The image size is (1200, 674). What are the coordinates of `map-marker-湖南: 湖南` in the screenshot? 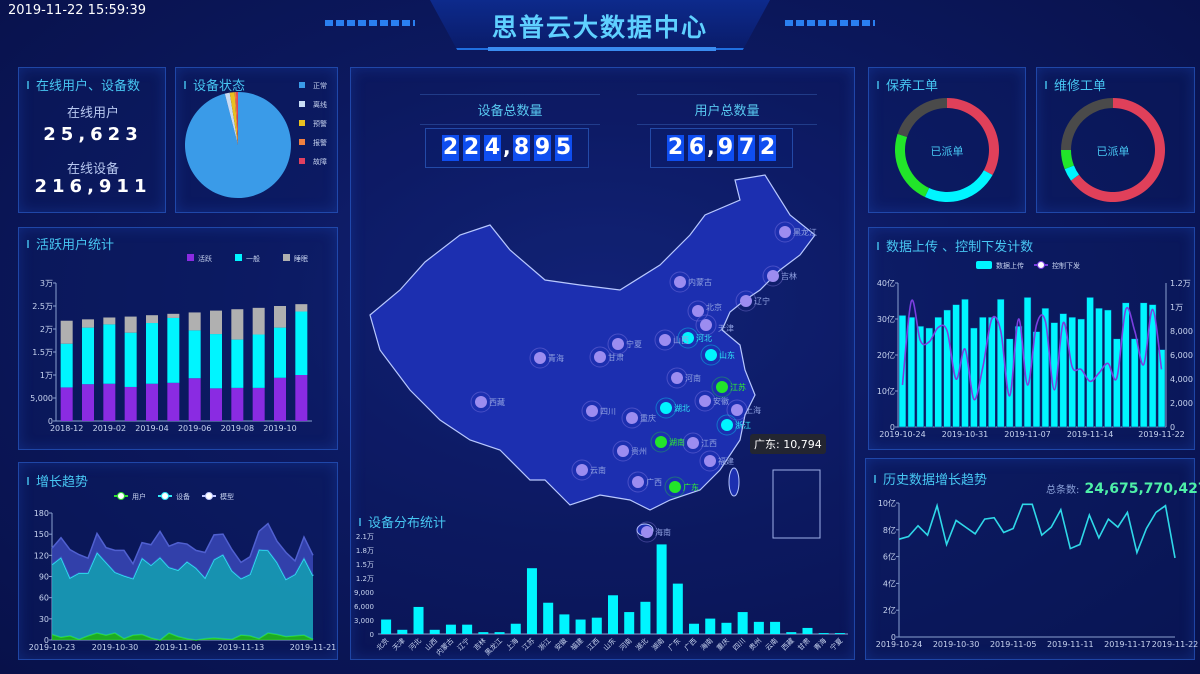 It's located at (667, 442).